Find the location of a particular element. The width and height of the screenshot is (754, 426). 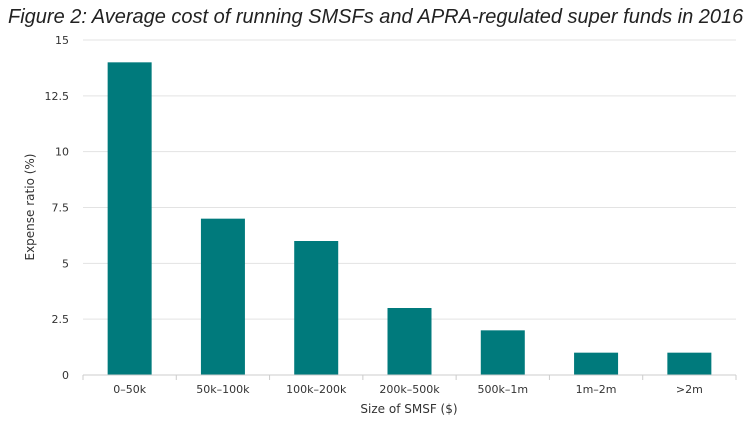

x-tick-label: 100k–200k is located at coordinates (316, 389).